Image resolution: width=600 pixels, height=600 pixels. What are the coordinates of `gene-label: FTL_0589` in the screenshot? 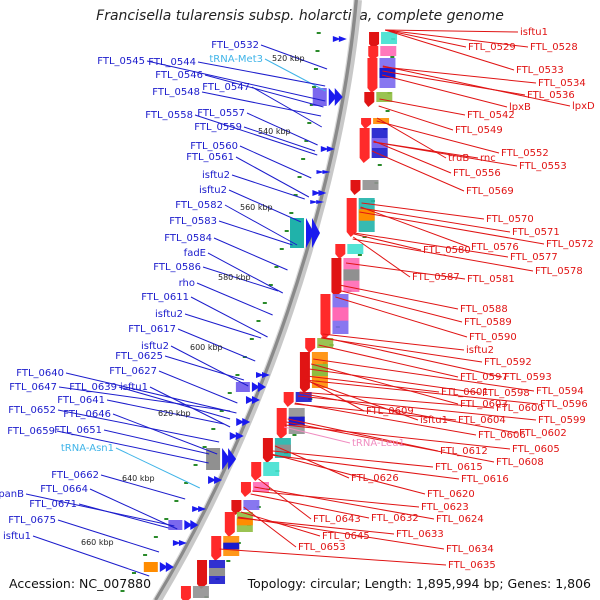 It's located at (488, 322).